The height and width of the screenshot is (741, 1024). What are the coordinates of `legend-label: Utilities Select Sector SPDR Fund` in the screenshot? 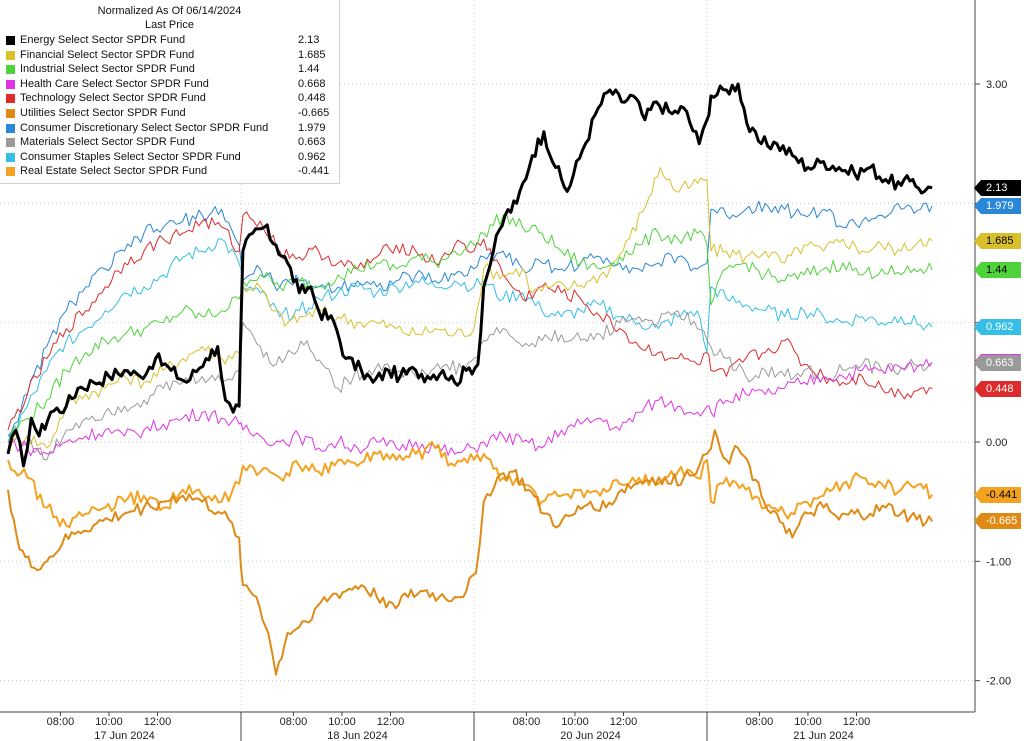 It's located at (103, 112).